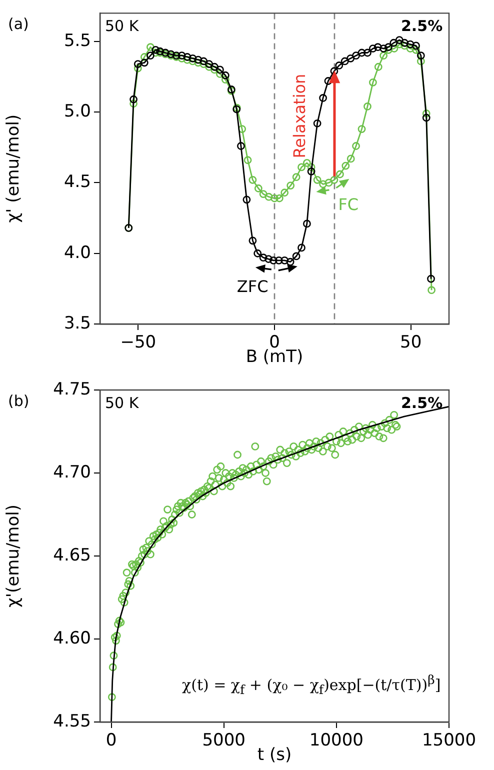 This screenshot has width=494, height=770. Describe the element at coordinates (72, 472) in the screenshot. I see `y-tick-label: 4.70` at that location.